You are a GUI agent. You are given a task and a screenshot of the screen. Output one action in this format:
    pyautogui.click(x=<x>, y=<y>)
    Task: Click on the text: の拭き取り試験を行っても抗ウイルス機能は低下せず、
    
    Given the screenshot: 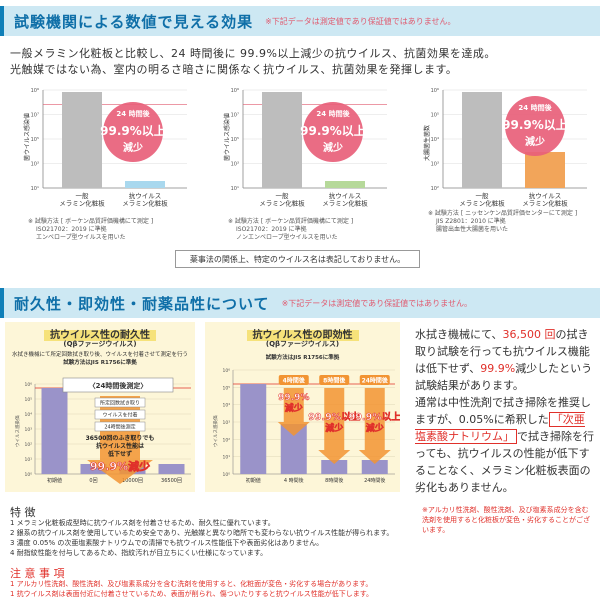 What is the action you would take?
    pyautogui.click(x=502, y=351)
    